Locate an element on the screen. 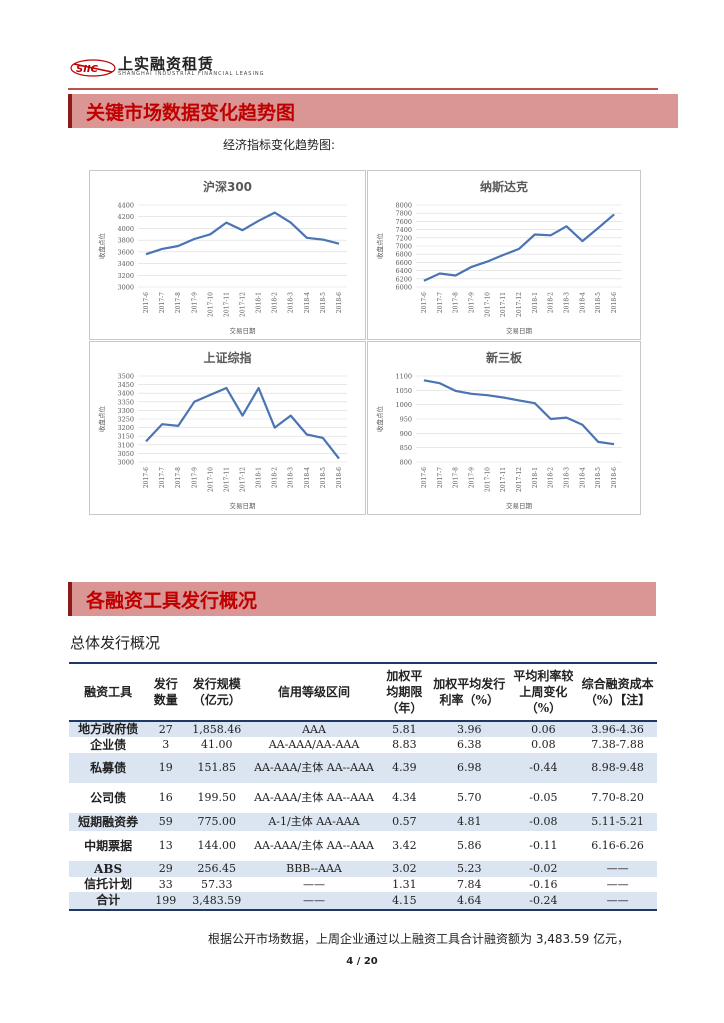 This screenshot has height=1023, width=724. cell-count: 16 is located at coordinates (165, 798).